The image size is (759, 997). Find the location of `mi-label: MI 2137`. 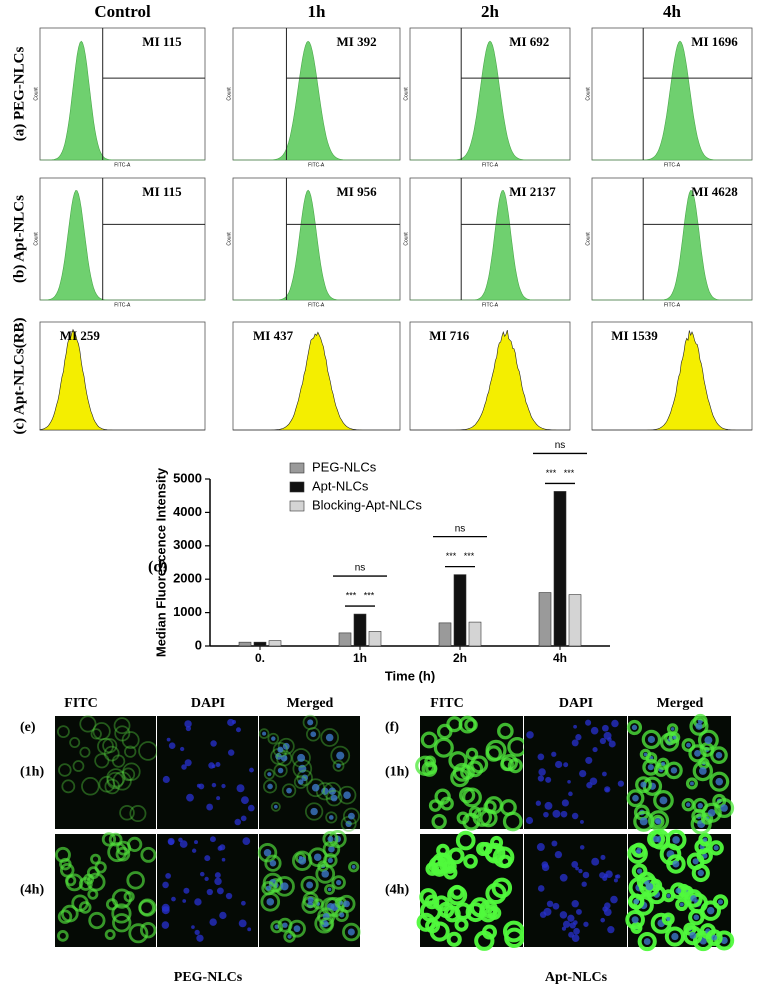

mi-label: MI 2137 is located at coordinates (532, 191).